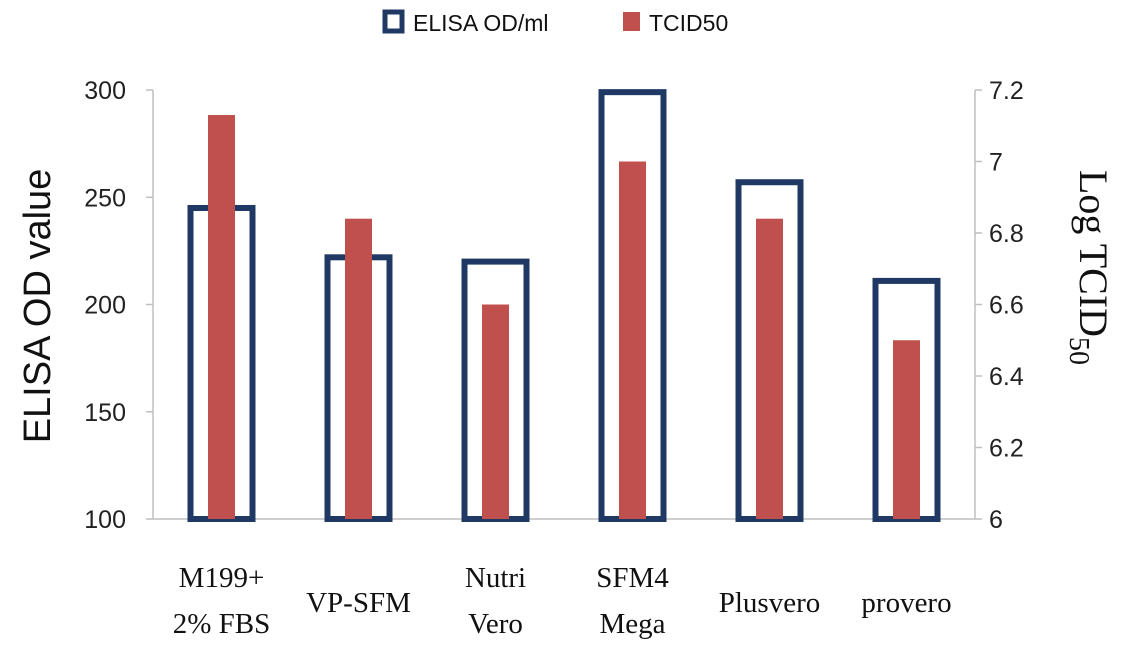  What do you see at coordinates (1093, 253) in the screenshot?
I see `y2-axis-label-main: Log TCID` at bounding box center [1093, 253].